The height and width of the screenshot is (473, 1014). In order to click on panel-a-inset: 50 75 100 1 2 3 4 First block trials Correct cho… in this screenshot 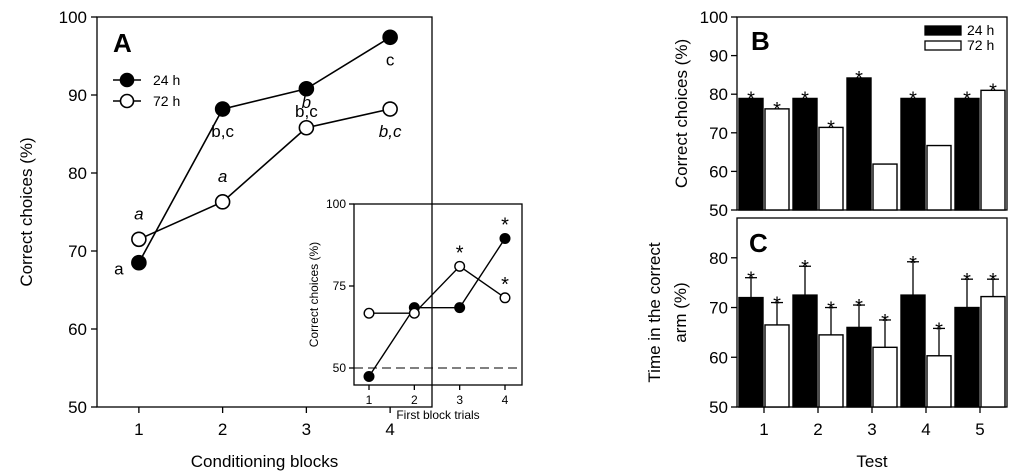, I will do `click(415, 309)`.